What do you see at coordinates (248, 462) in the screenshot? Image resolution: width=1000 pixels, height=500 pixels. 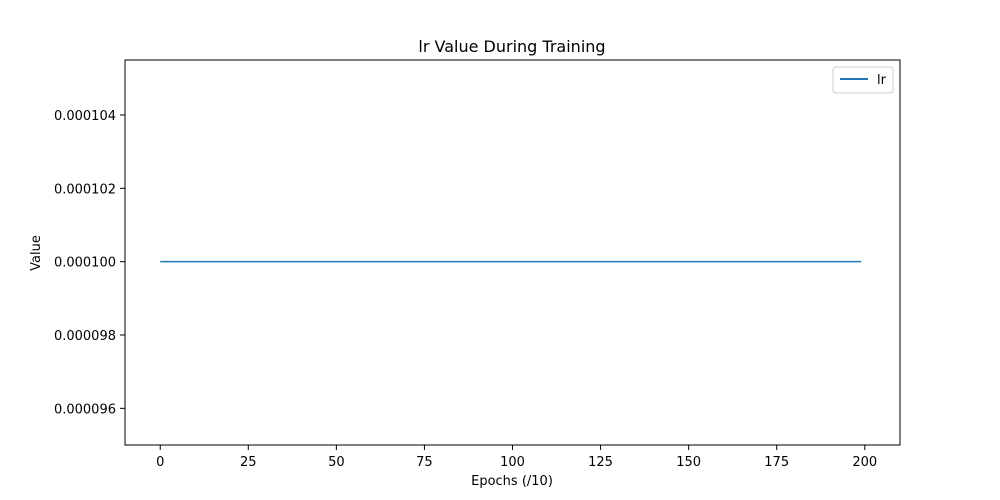 I see `x-tick-label: 25` at bounding box center [248, 462].